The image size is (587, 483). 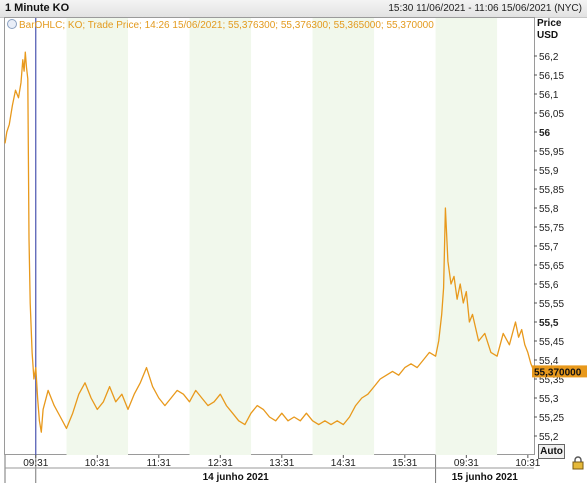 I want to click on last-price-label: 55,370000, so click(x=558, y=372).